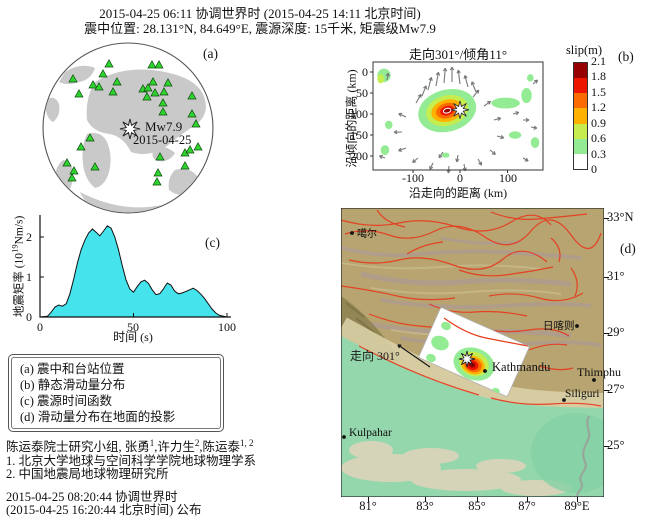 The height and width of the screenshot is (531, 653). What do you see at coordinates (365, 72) in the screenshot?
I see `b-ytick-0: 0` at bounding box center [365, 72].